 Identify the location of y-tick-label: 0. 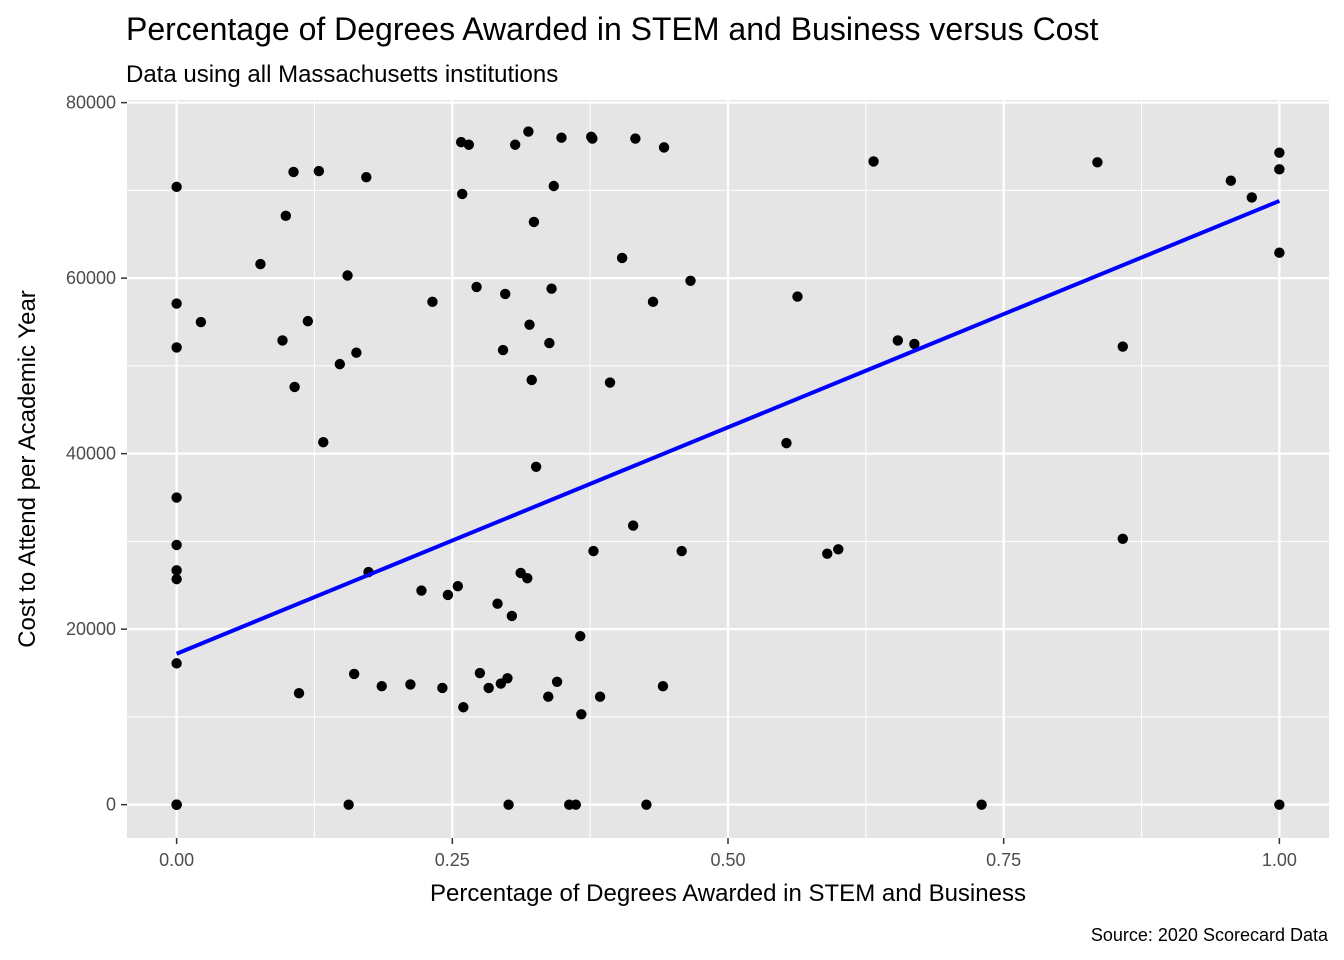
(111, 805).